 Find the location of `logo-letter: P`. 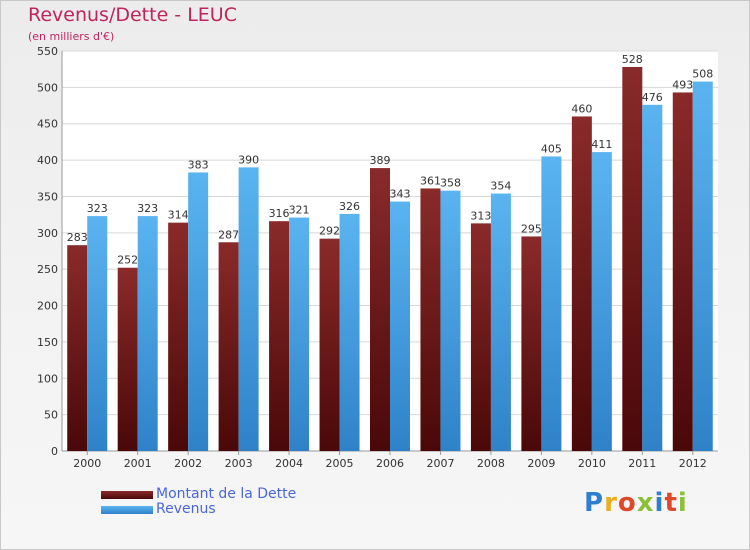

logo-letter: P is located at coordinates (594, 503).